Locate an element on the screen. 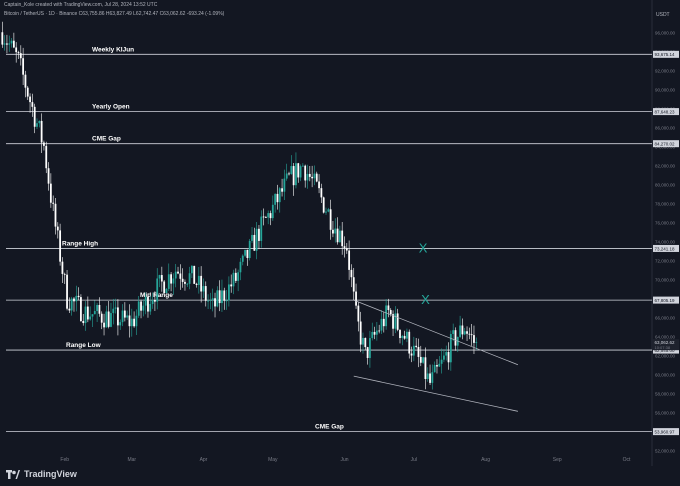 The height and width of the screenshot is (486, 680). price-scale is located at coordinates (666, 233).